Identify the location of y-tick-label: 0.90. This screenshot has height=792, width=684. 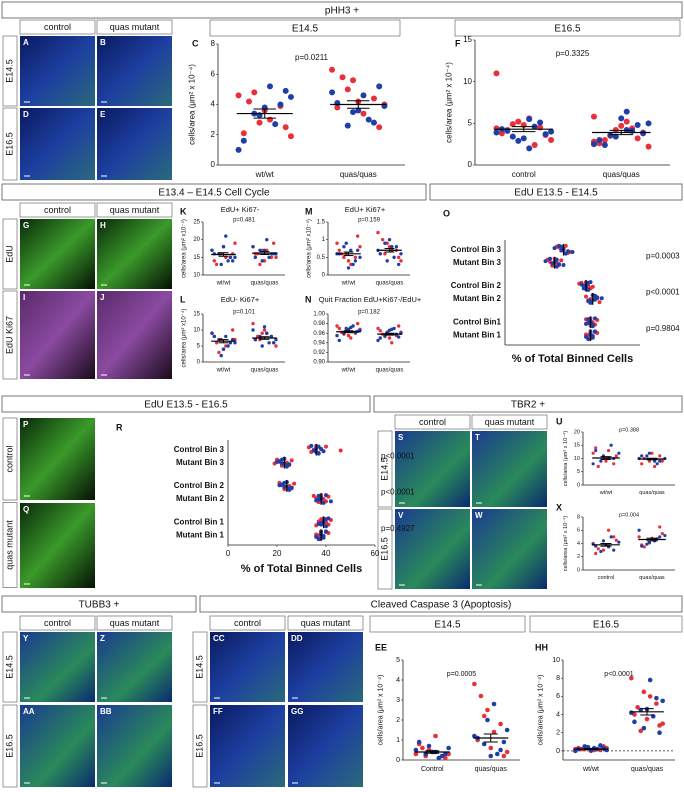
(319, 363).